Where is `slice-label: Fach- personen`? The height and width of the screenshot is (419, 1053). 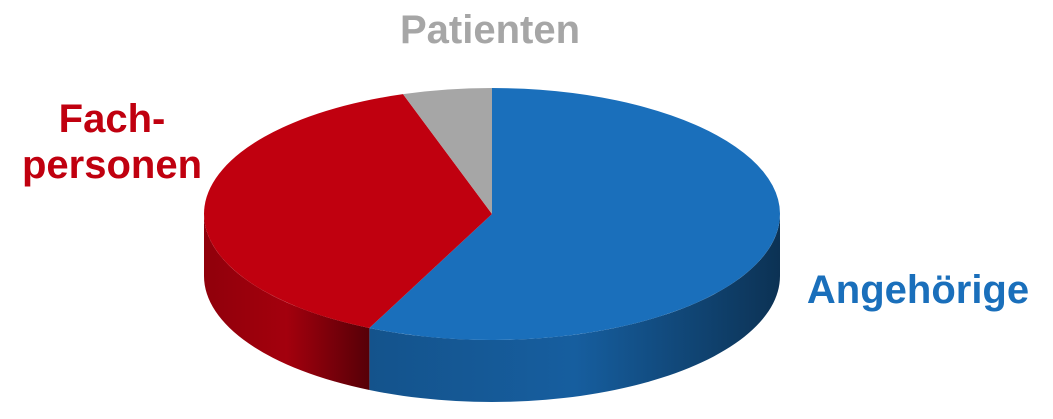 slice-label: Fach- personen is located at coordinates (112, 142).